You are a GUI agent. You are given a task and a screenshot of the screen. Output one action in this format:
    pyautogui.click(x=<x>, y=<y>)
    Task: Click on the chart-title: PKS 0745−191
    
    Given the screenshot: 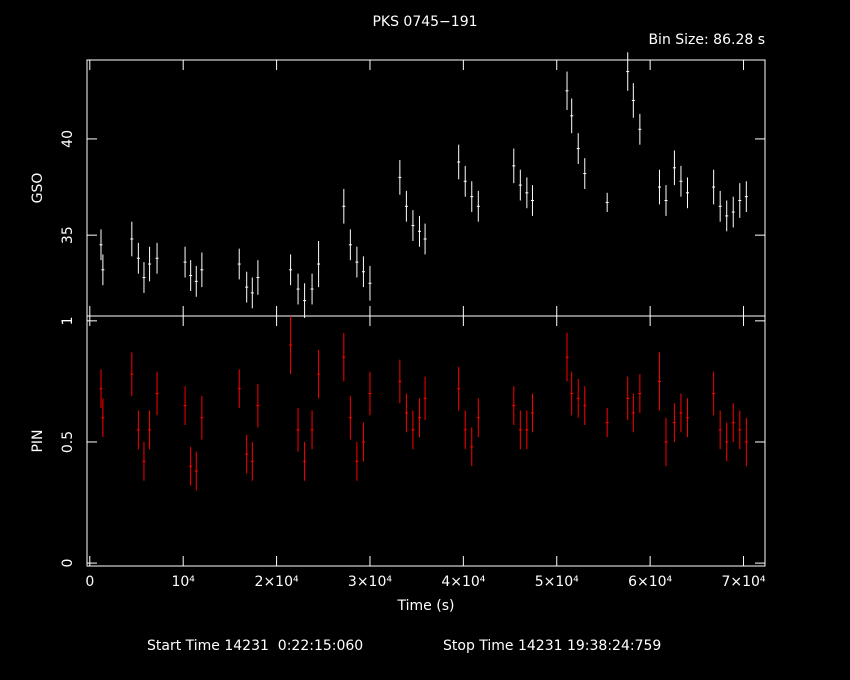 What is the action you would take?
    pyautogui.click(x=424, y=22)
    